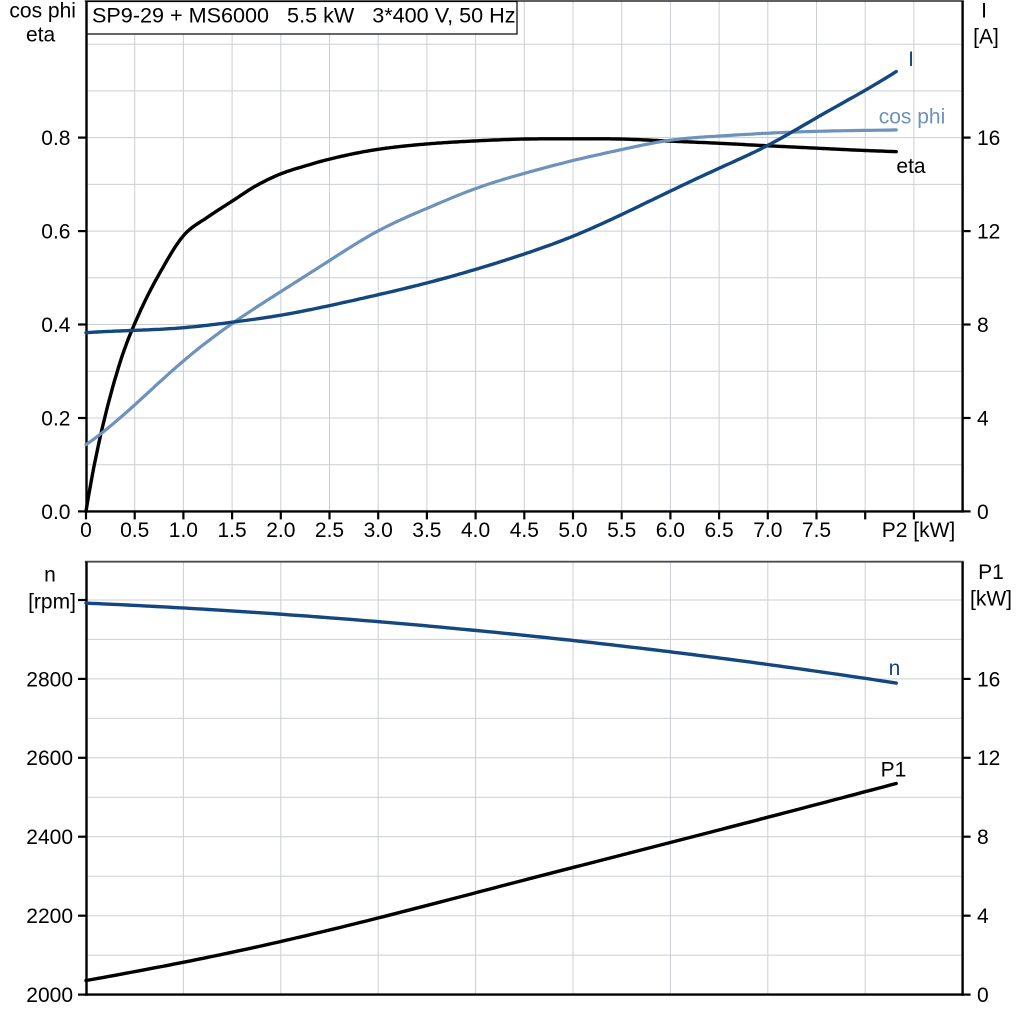  I want to click on svg-text: 0.2, so click(55, 418).